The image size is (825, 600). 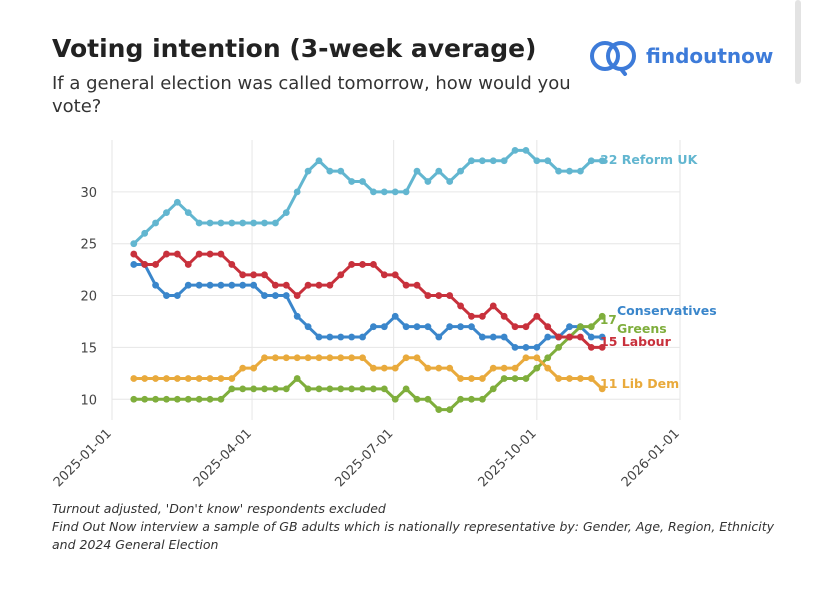 What do you see at coordinates (88, 348) in the screenshot?
I see `y-tick-label: 15` at bounding box center [88, 348].